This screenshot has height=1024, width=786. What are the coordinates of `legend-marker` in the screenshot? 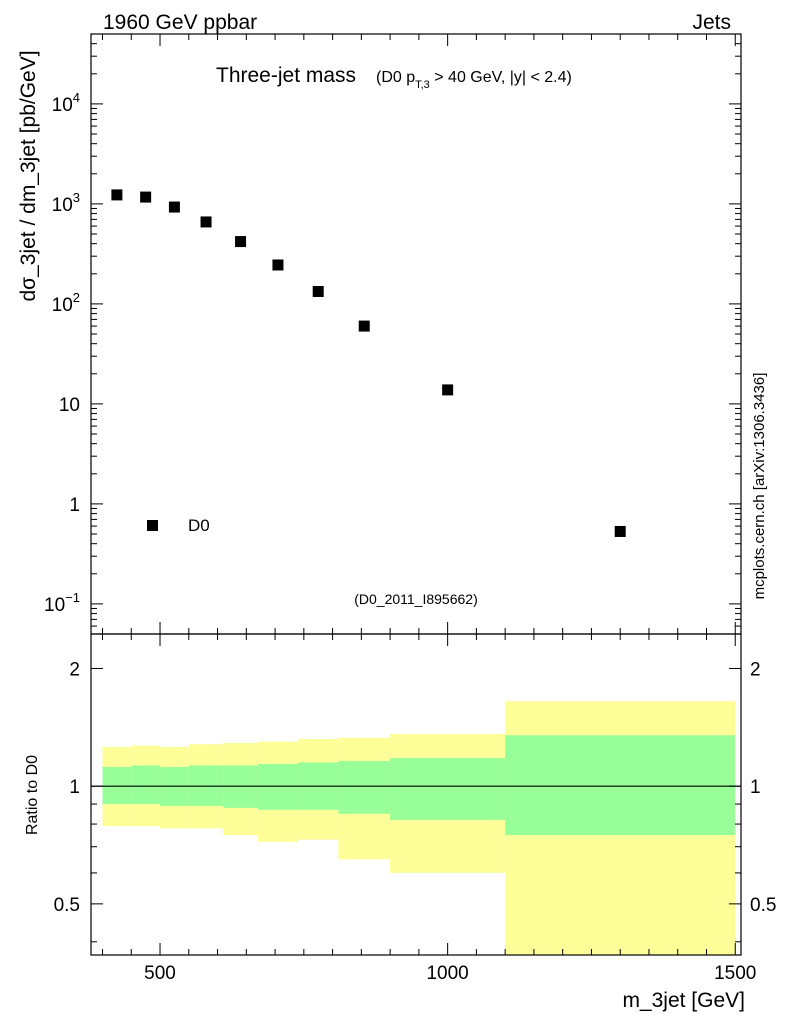 It's located at (152, 525).